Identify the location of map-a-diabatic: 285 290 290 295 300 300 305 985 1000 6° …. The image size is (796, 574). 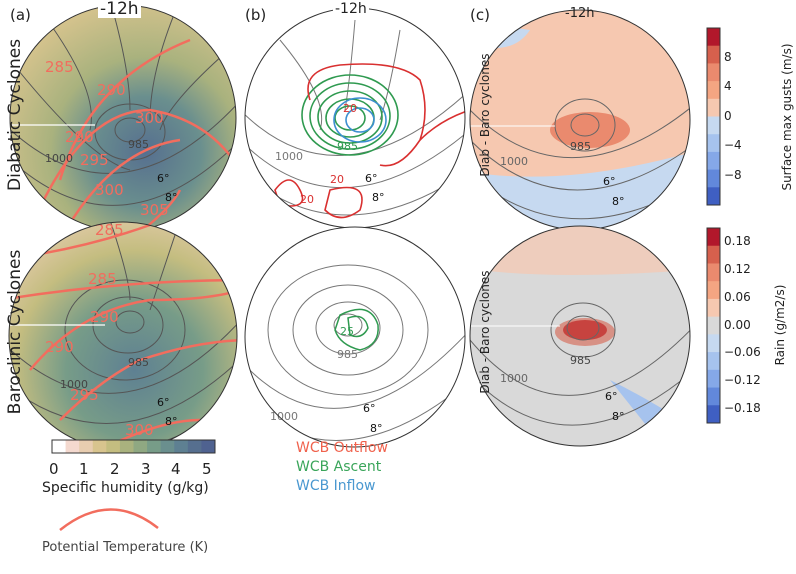
(123, 118).